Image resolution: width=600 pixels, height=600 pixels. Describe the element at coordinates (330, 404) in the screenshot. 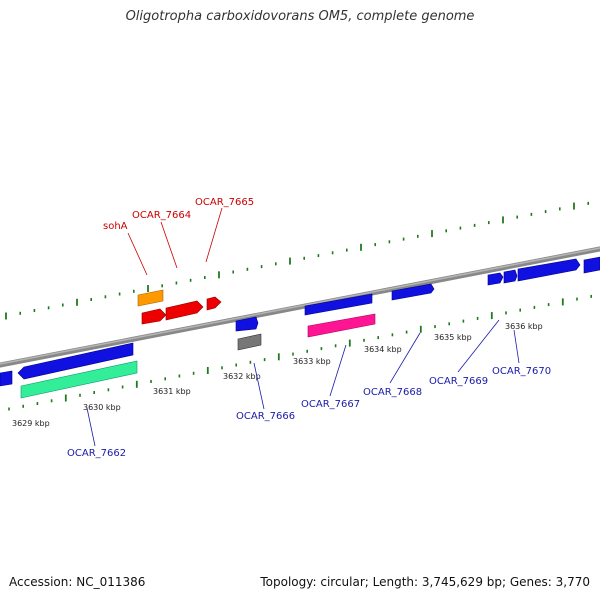

I see `gene-label-OCAR_7667: OCAR_7667` at that location.